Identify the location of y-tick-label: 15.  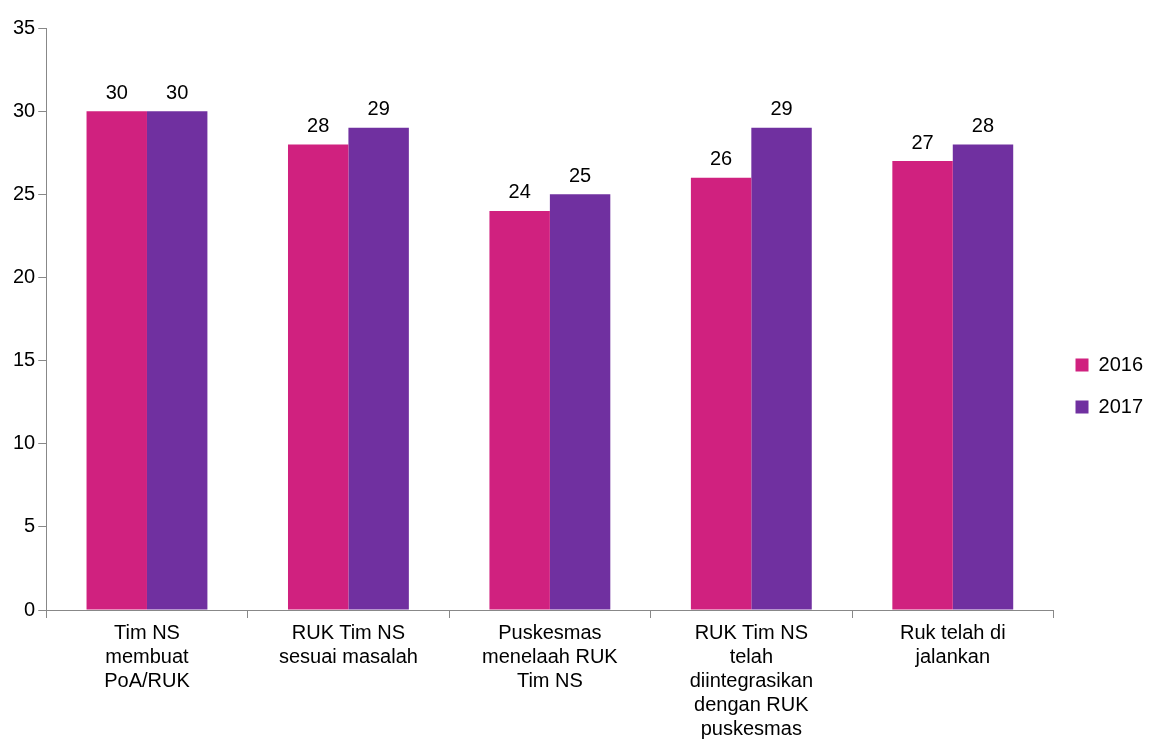
(24, 359).